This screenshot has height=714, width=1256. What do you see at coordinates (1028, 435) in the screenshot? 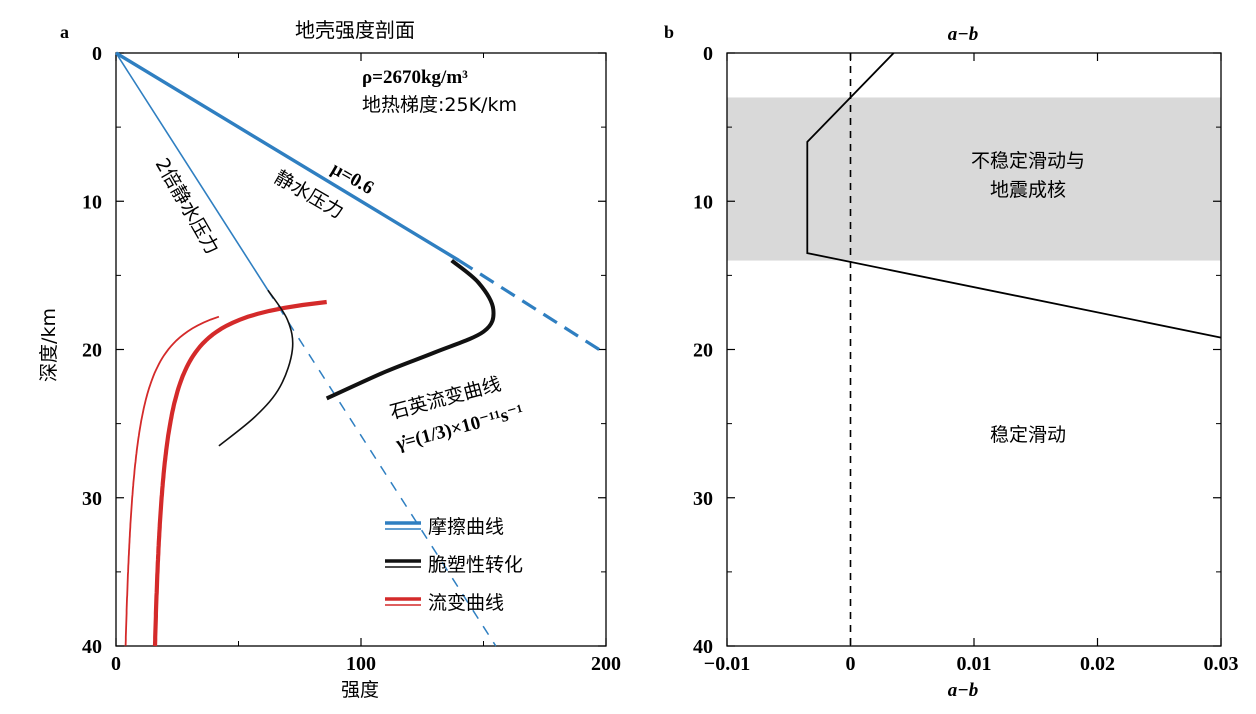
I see `label-stable: 稳定滑动` at bounding box center [1028, 435].